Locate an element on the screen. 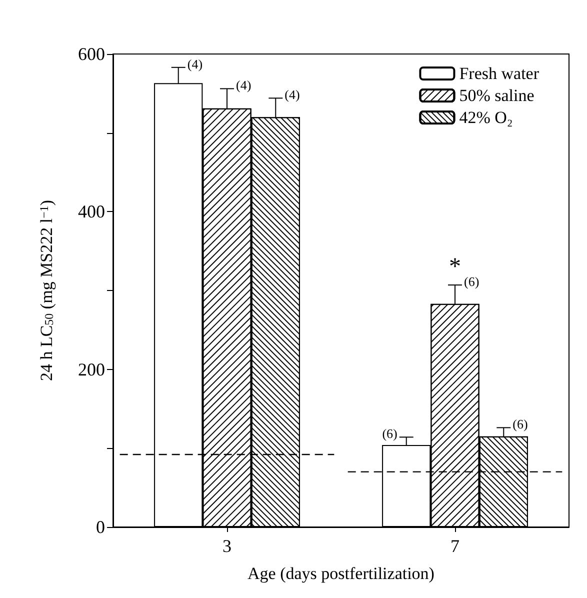  x-axis-title: Age (days postfertilization) is located at coordinates (341, 573).